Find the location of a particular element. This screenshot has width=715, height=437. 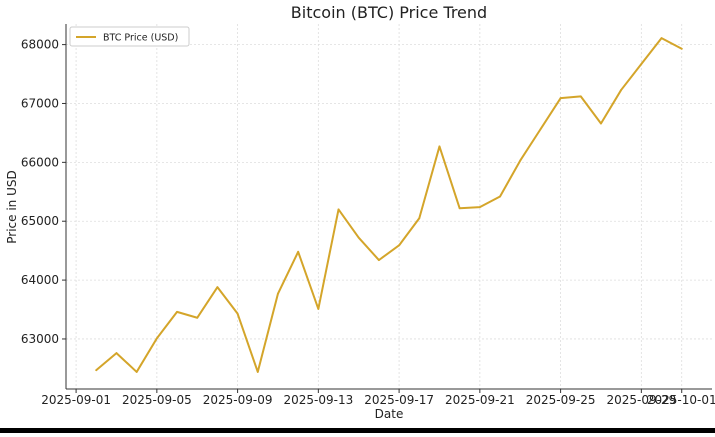

legend-label: BTC Price (USD) is located at coordinates (140, 38).